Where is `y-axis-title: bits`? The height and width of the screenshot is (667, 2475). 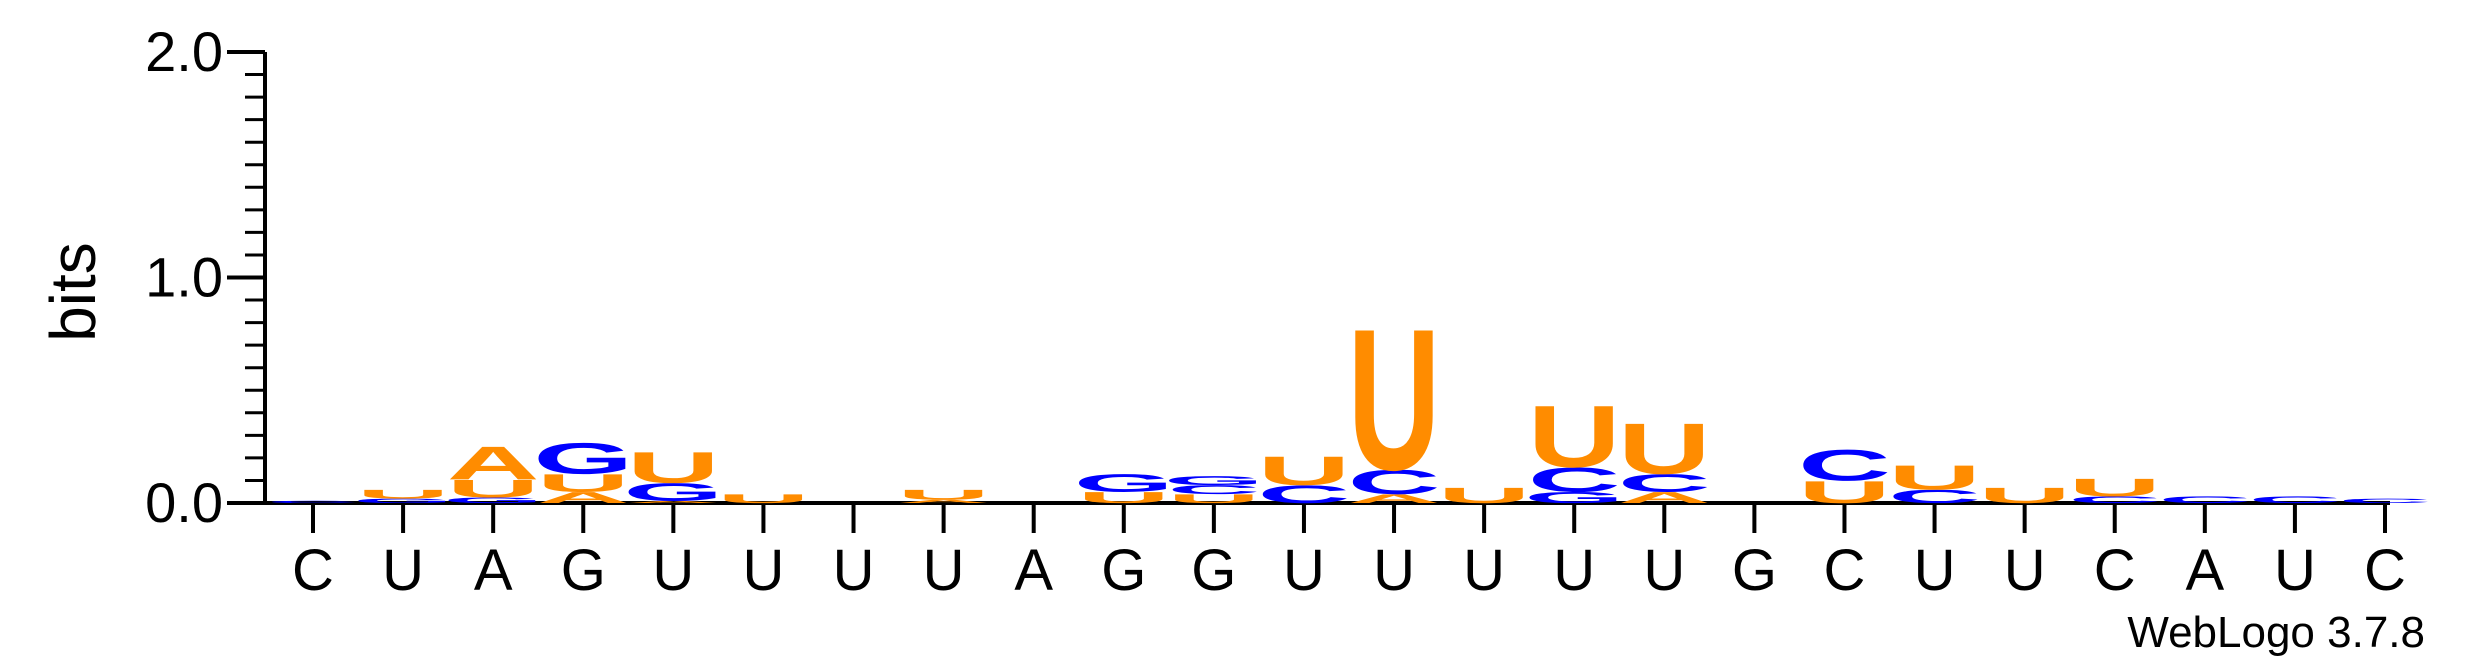 y-axis-title: bits is located at coordinates (73, 292).